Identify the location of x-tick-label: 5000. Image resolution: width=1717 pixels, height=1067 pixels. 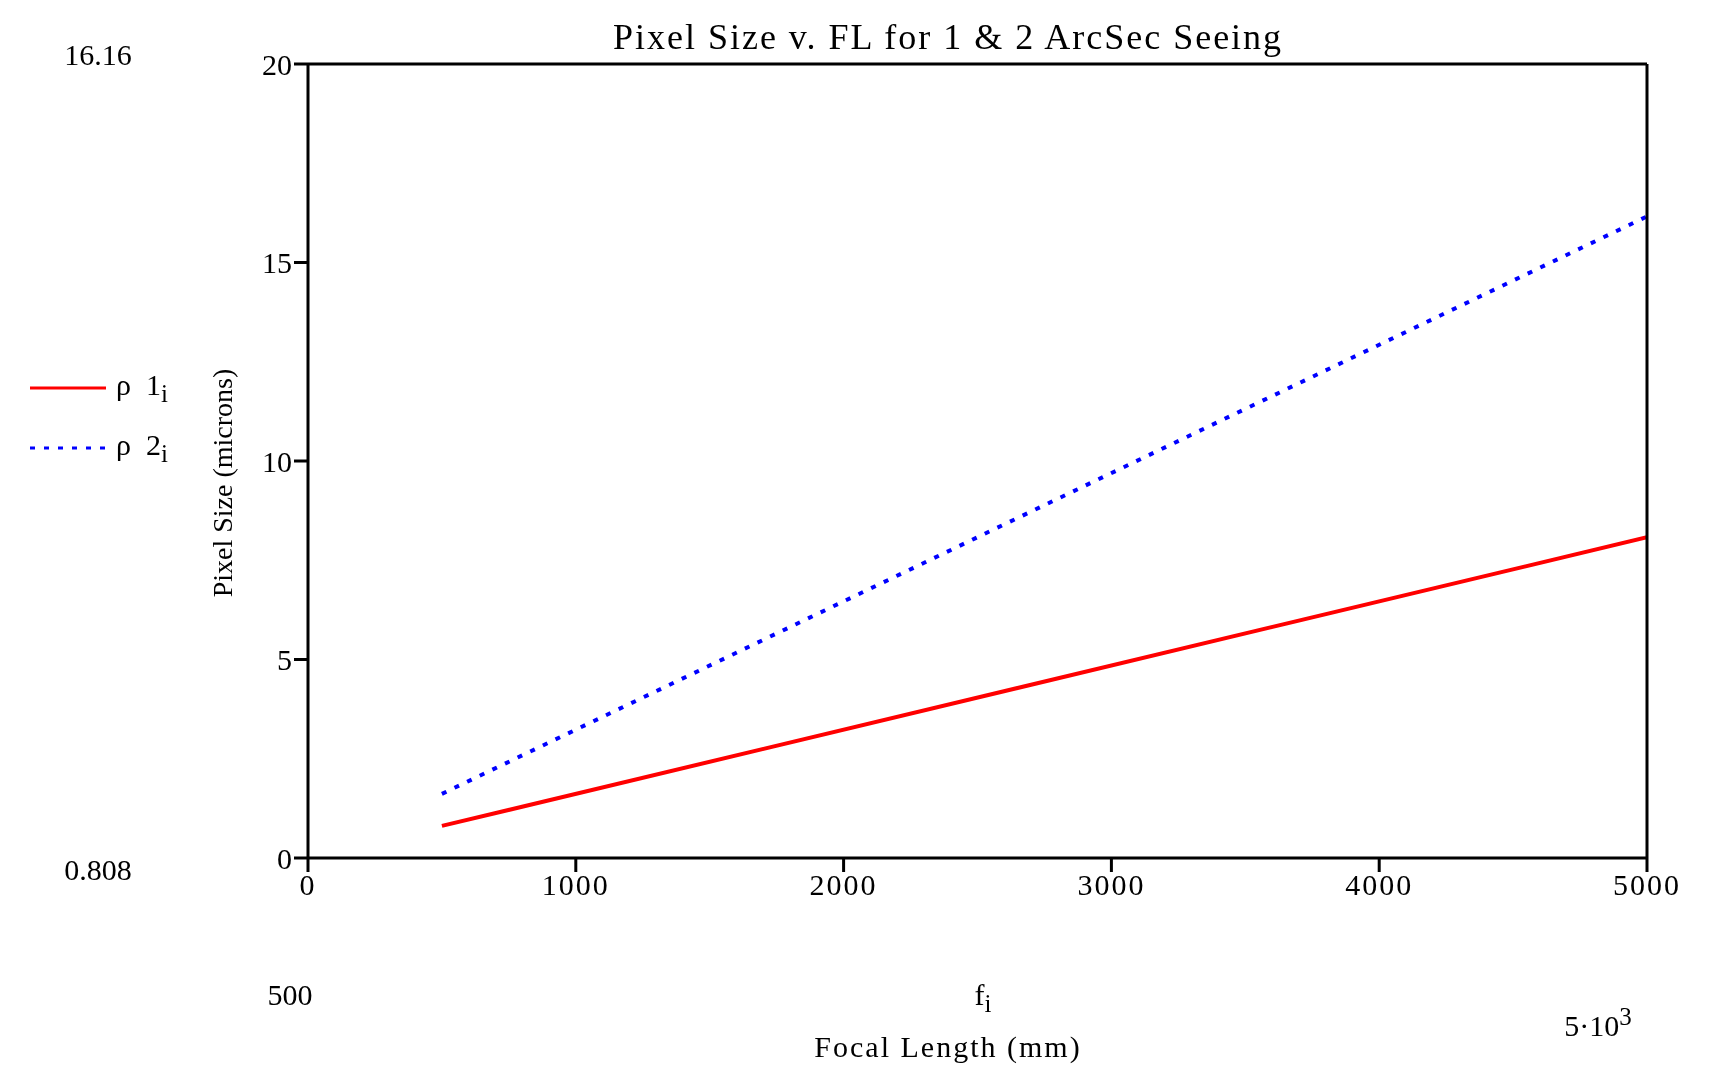
(1647, 885).